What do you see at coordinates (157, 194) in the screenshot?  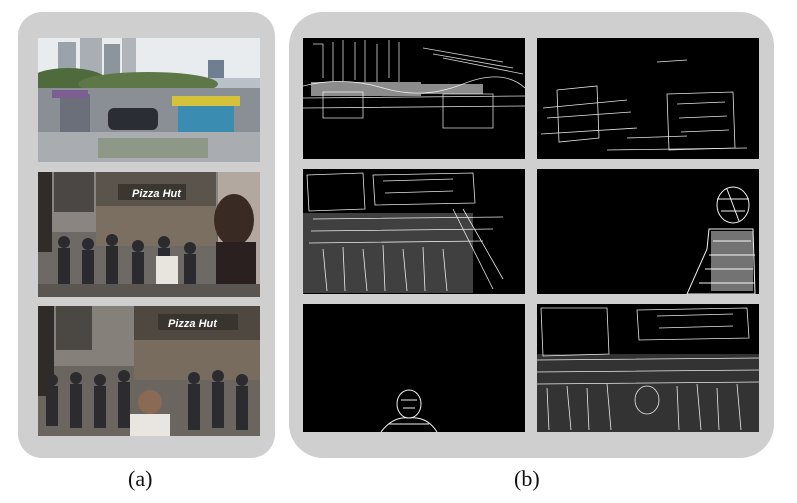 I see `pizza-hut-sign-1: Pizza Hut` at bounding box center [157, 194].